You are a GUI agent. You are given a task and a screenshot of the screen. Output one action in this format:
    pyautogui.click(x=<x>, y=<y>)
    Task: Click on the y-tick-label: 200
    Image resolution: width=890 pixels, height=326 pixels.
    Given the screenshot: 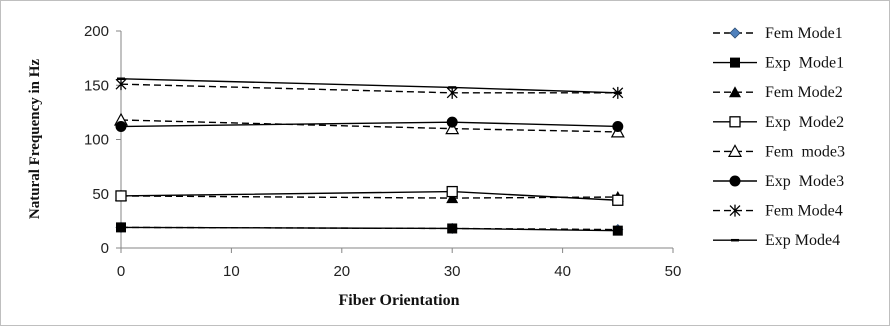 What is the action you would take?
    pyautogui.click(x=96, y=31)
    